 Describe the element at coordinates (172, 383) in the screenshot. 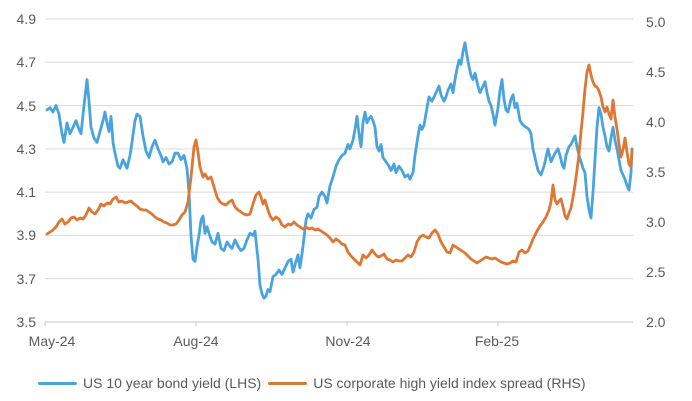

I see `legend-label-bond-yield: US 10 year bond yield (LHS)` at that location.